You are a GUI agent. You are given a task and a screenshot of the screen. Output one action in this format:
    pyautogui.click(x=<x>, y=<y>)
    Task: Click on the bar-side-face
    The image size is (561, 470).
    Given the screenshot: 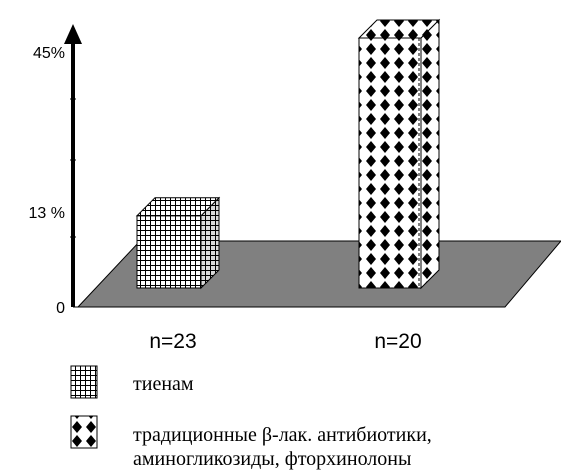 What is the action you would take?
    pyautogui.click(x=430, y=154)
    